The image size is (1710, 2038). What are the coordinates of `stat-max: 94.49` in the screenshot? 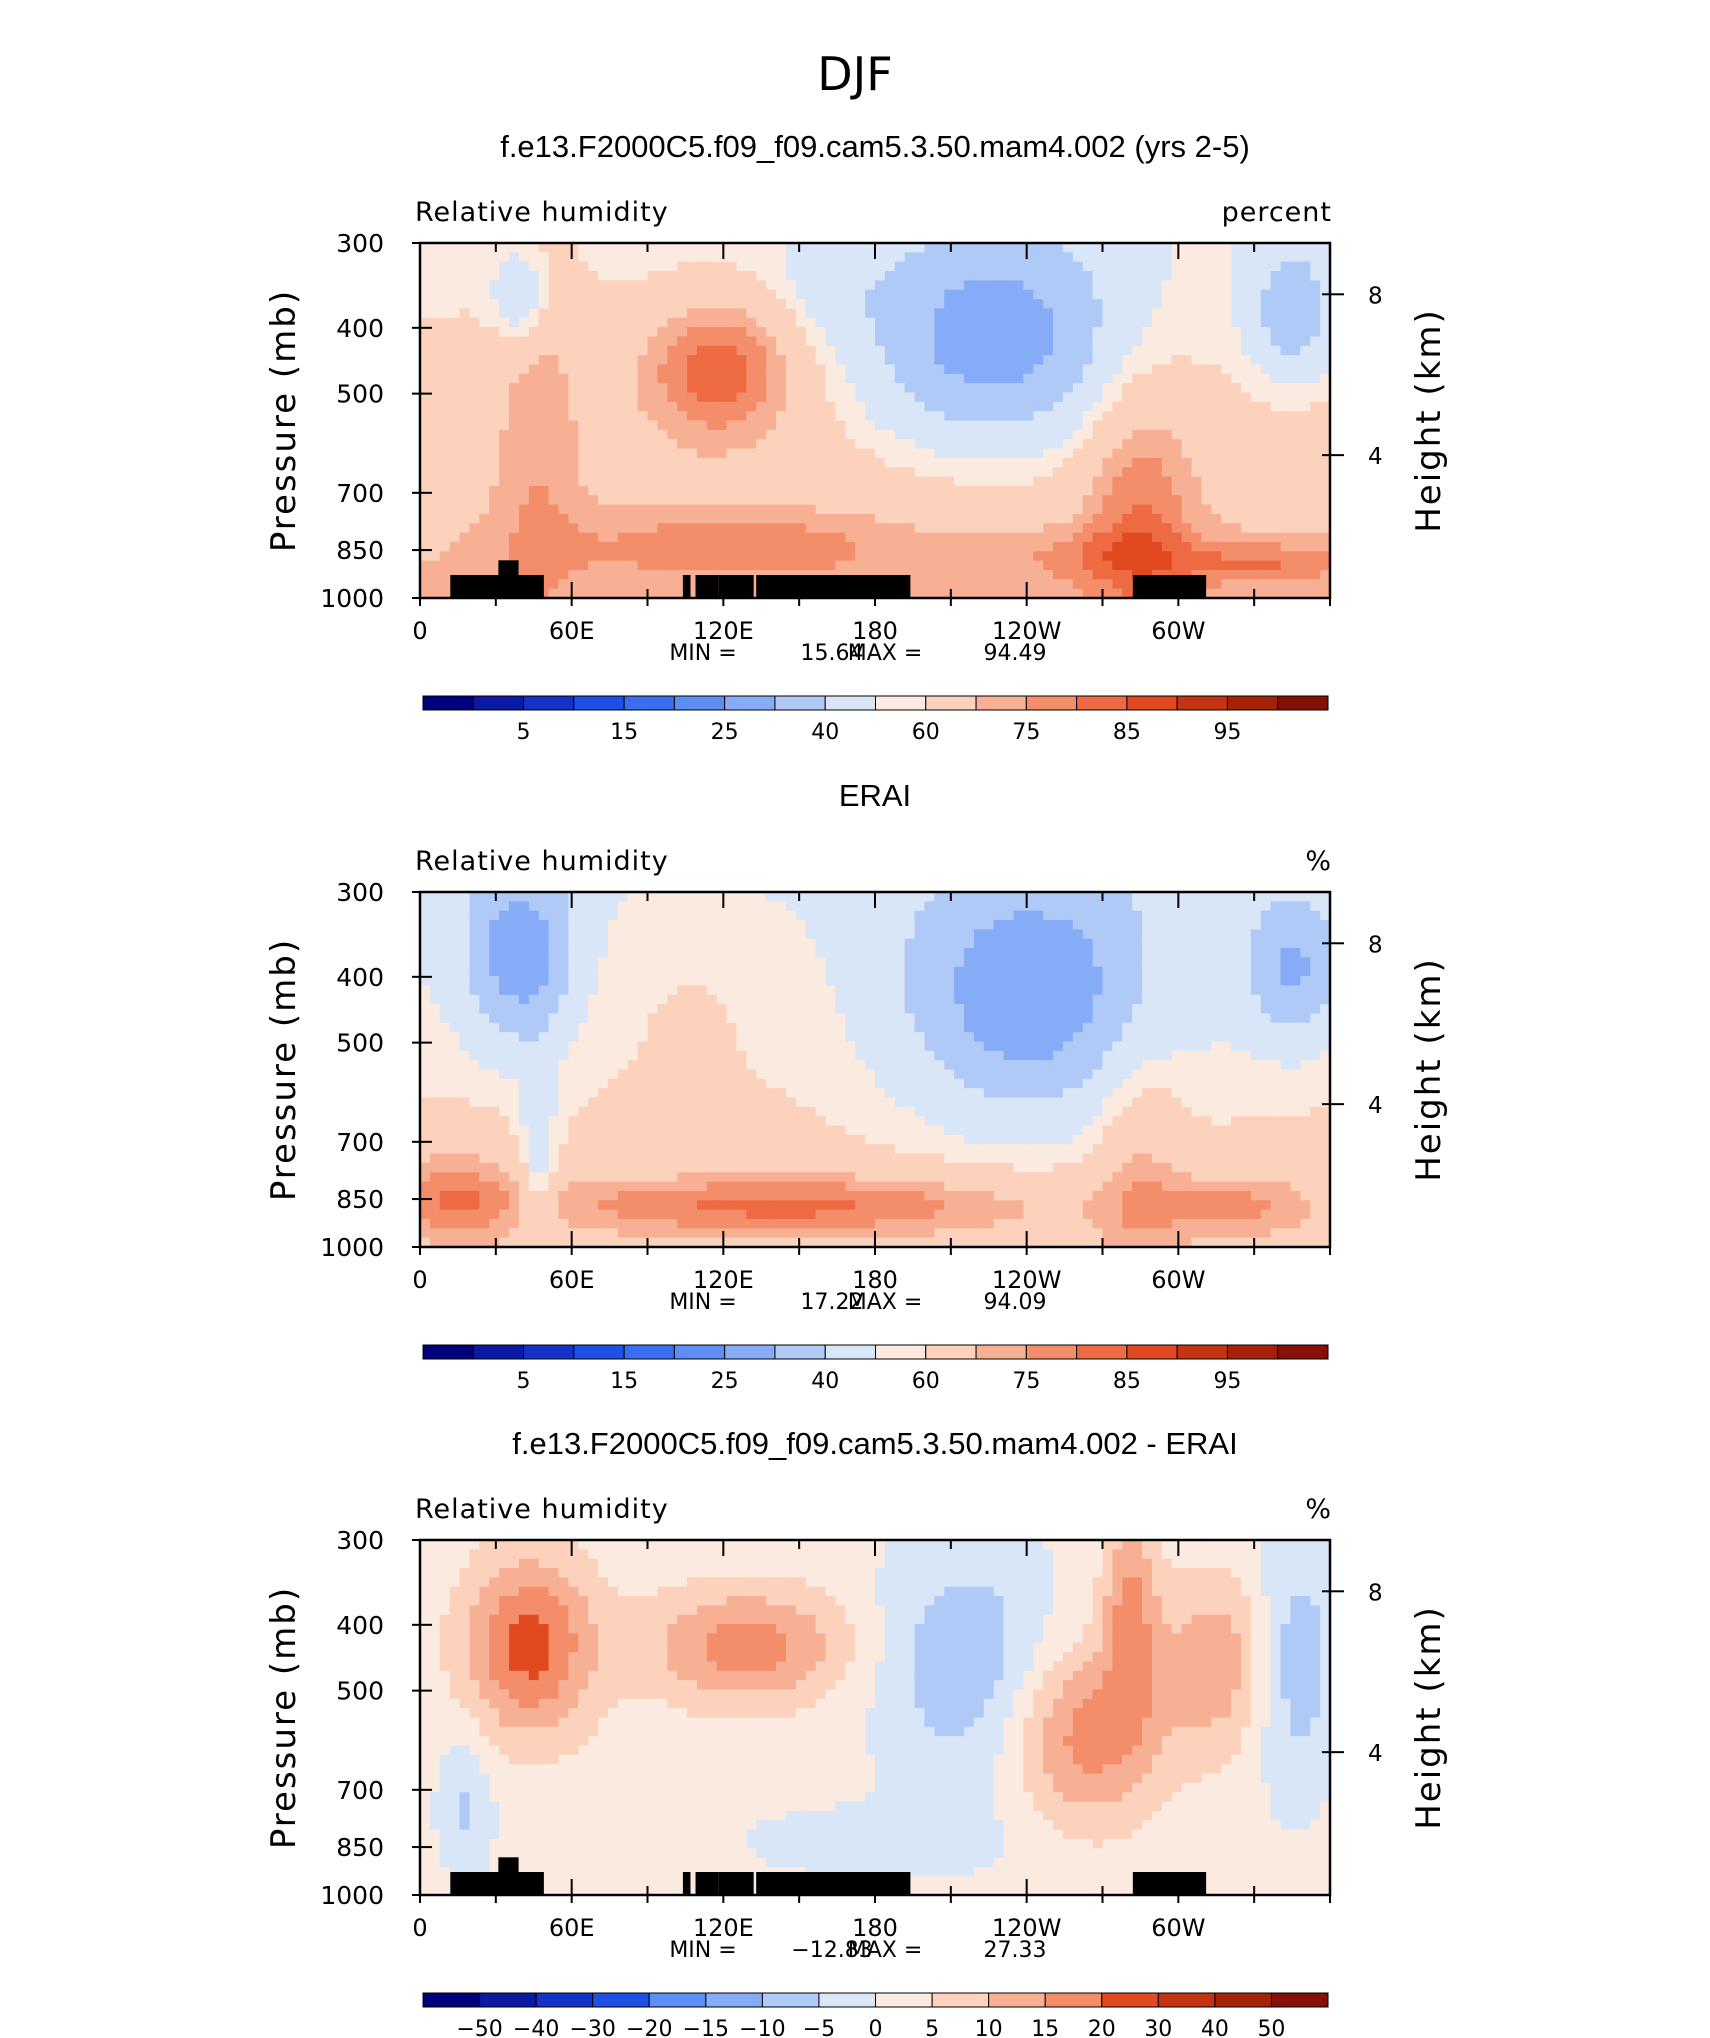 It's located at (1015, 653).